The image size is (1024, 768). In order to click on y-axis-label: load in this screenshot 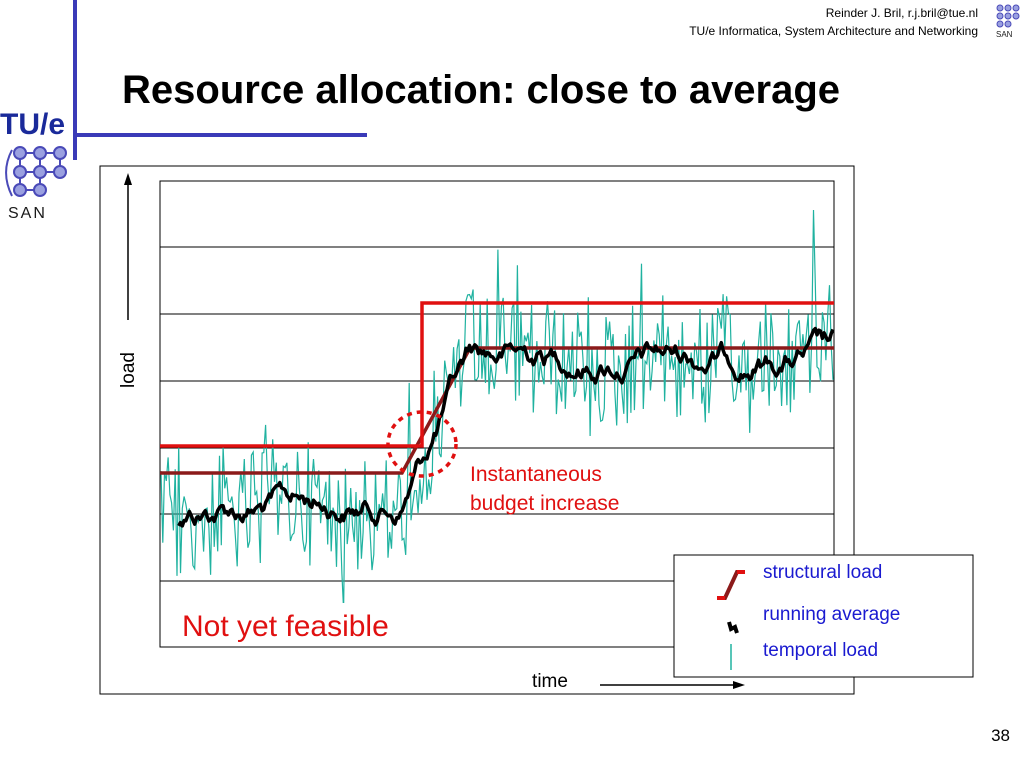, I will do `click(128, 370)`.